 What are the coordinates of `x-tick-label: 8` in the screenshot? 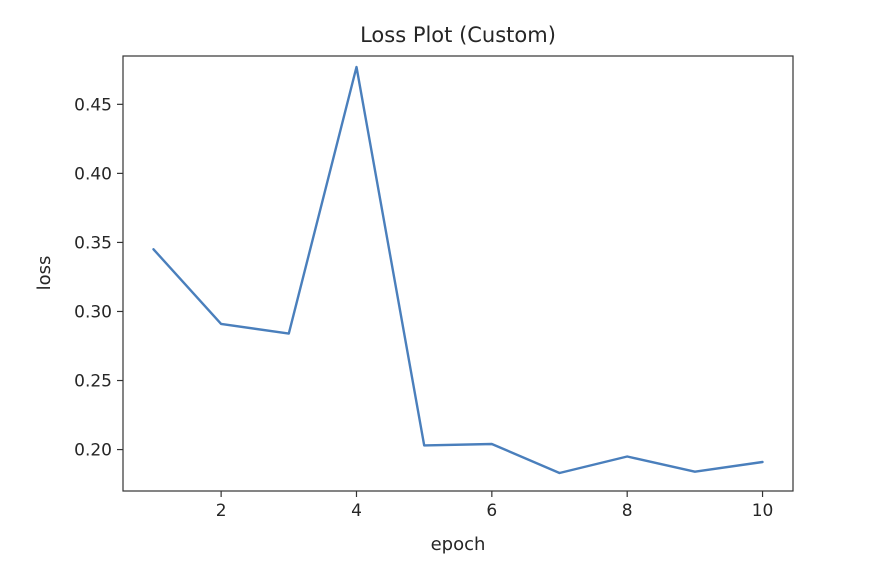 It's located at (627, 511).